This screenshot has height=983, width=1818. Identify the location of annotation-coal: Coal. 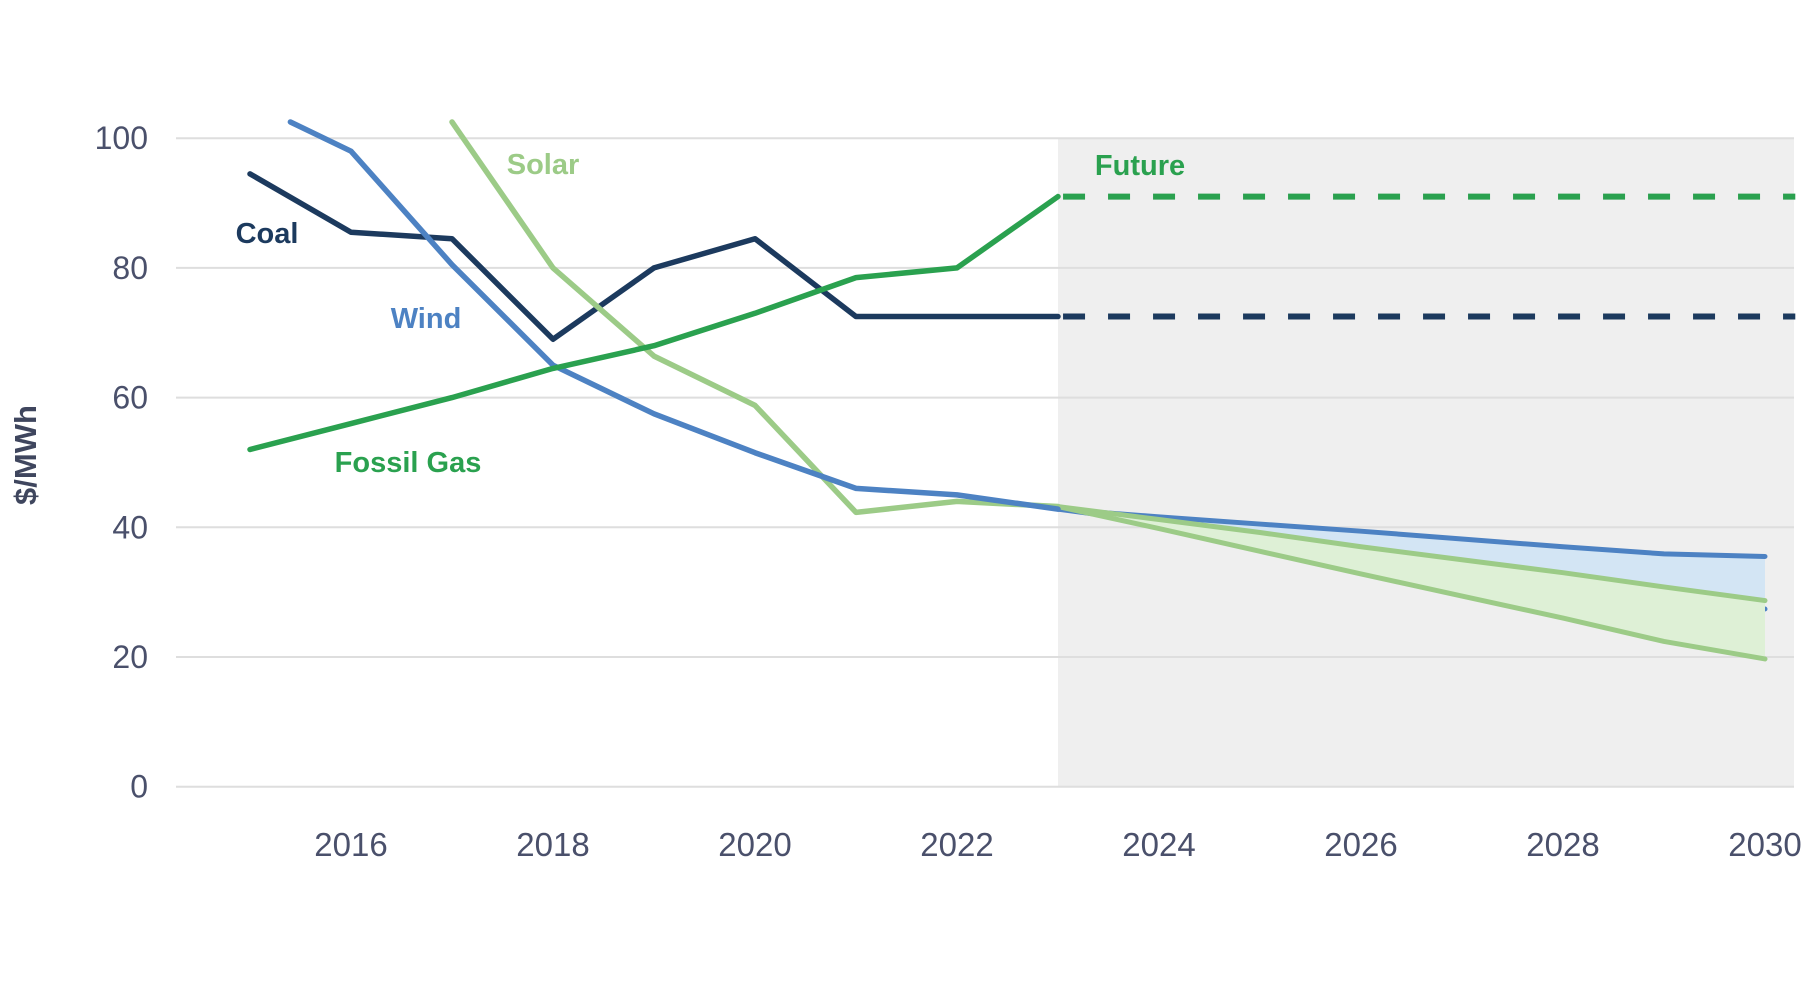
(267, 234).